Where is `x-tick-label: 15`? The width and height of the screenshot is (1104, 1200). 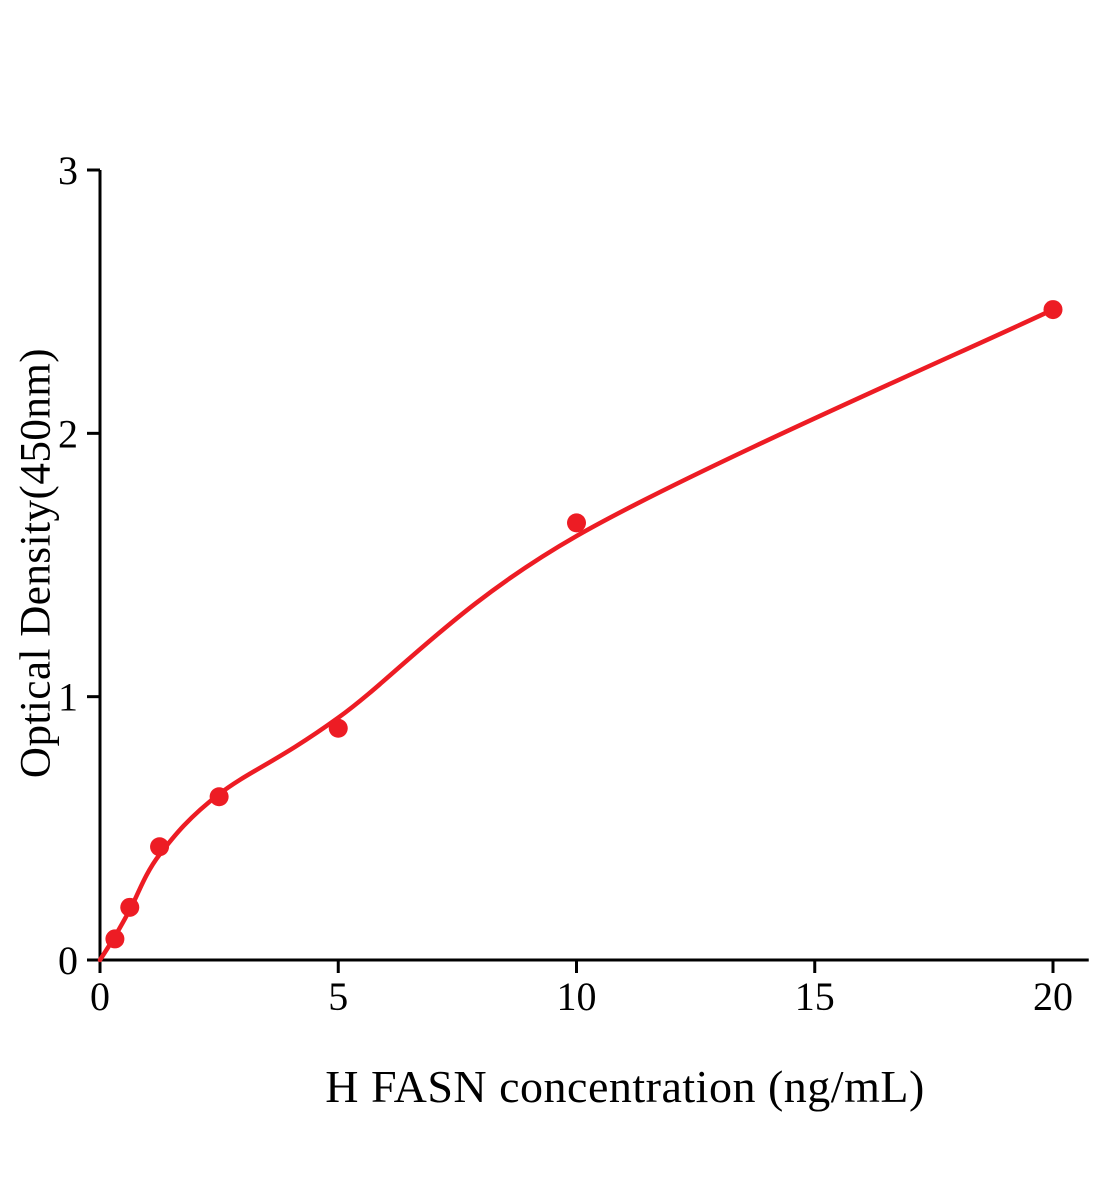 x-tick-label: 15 is located at coordinates (815, 996).